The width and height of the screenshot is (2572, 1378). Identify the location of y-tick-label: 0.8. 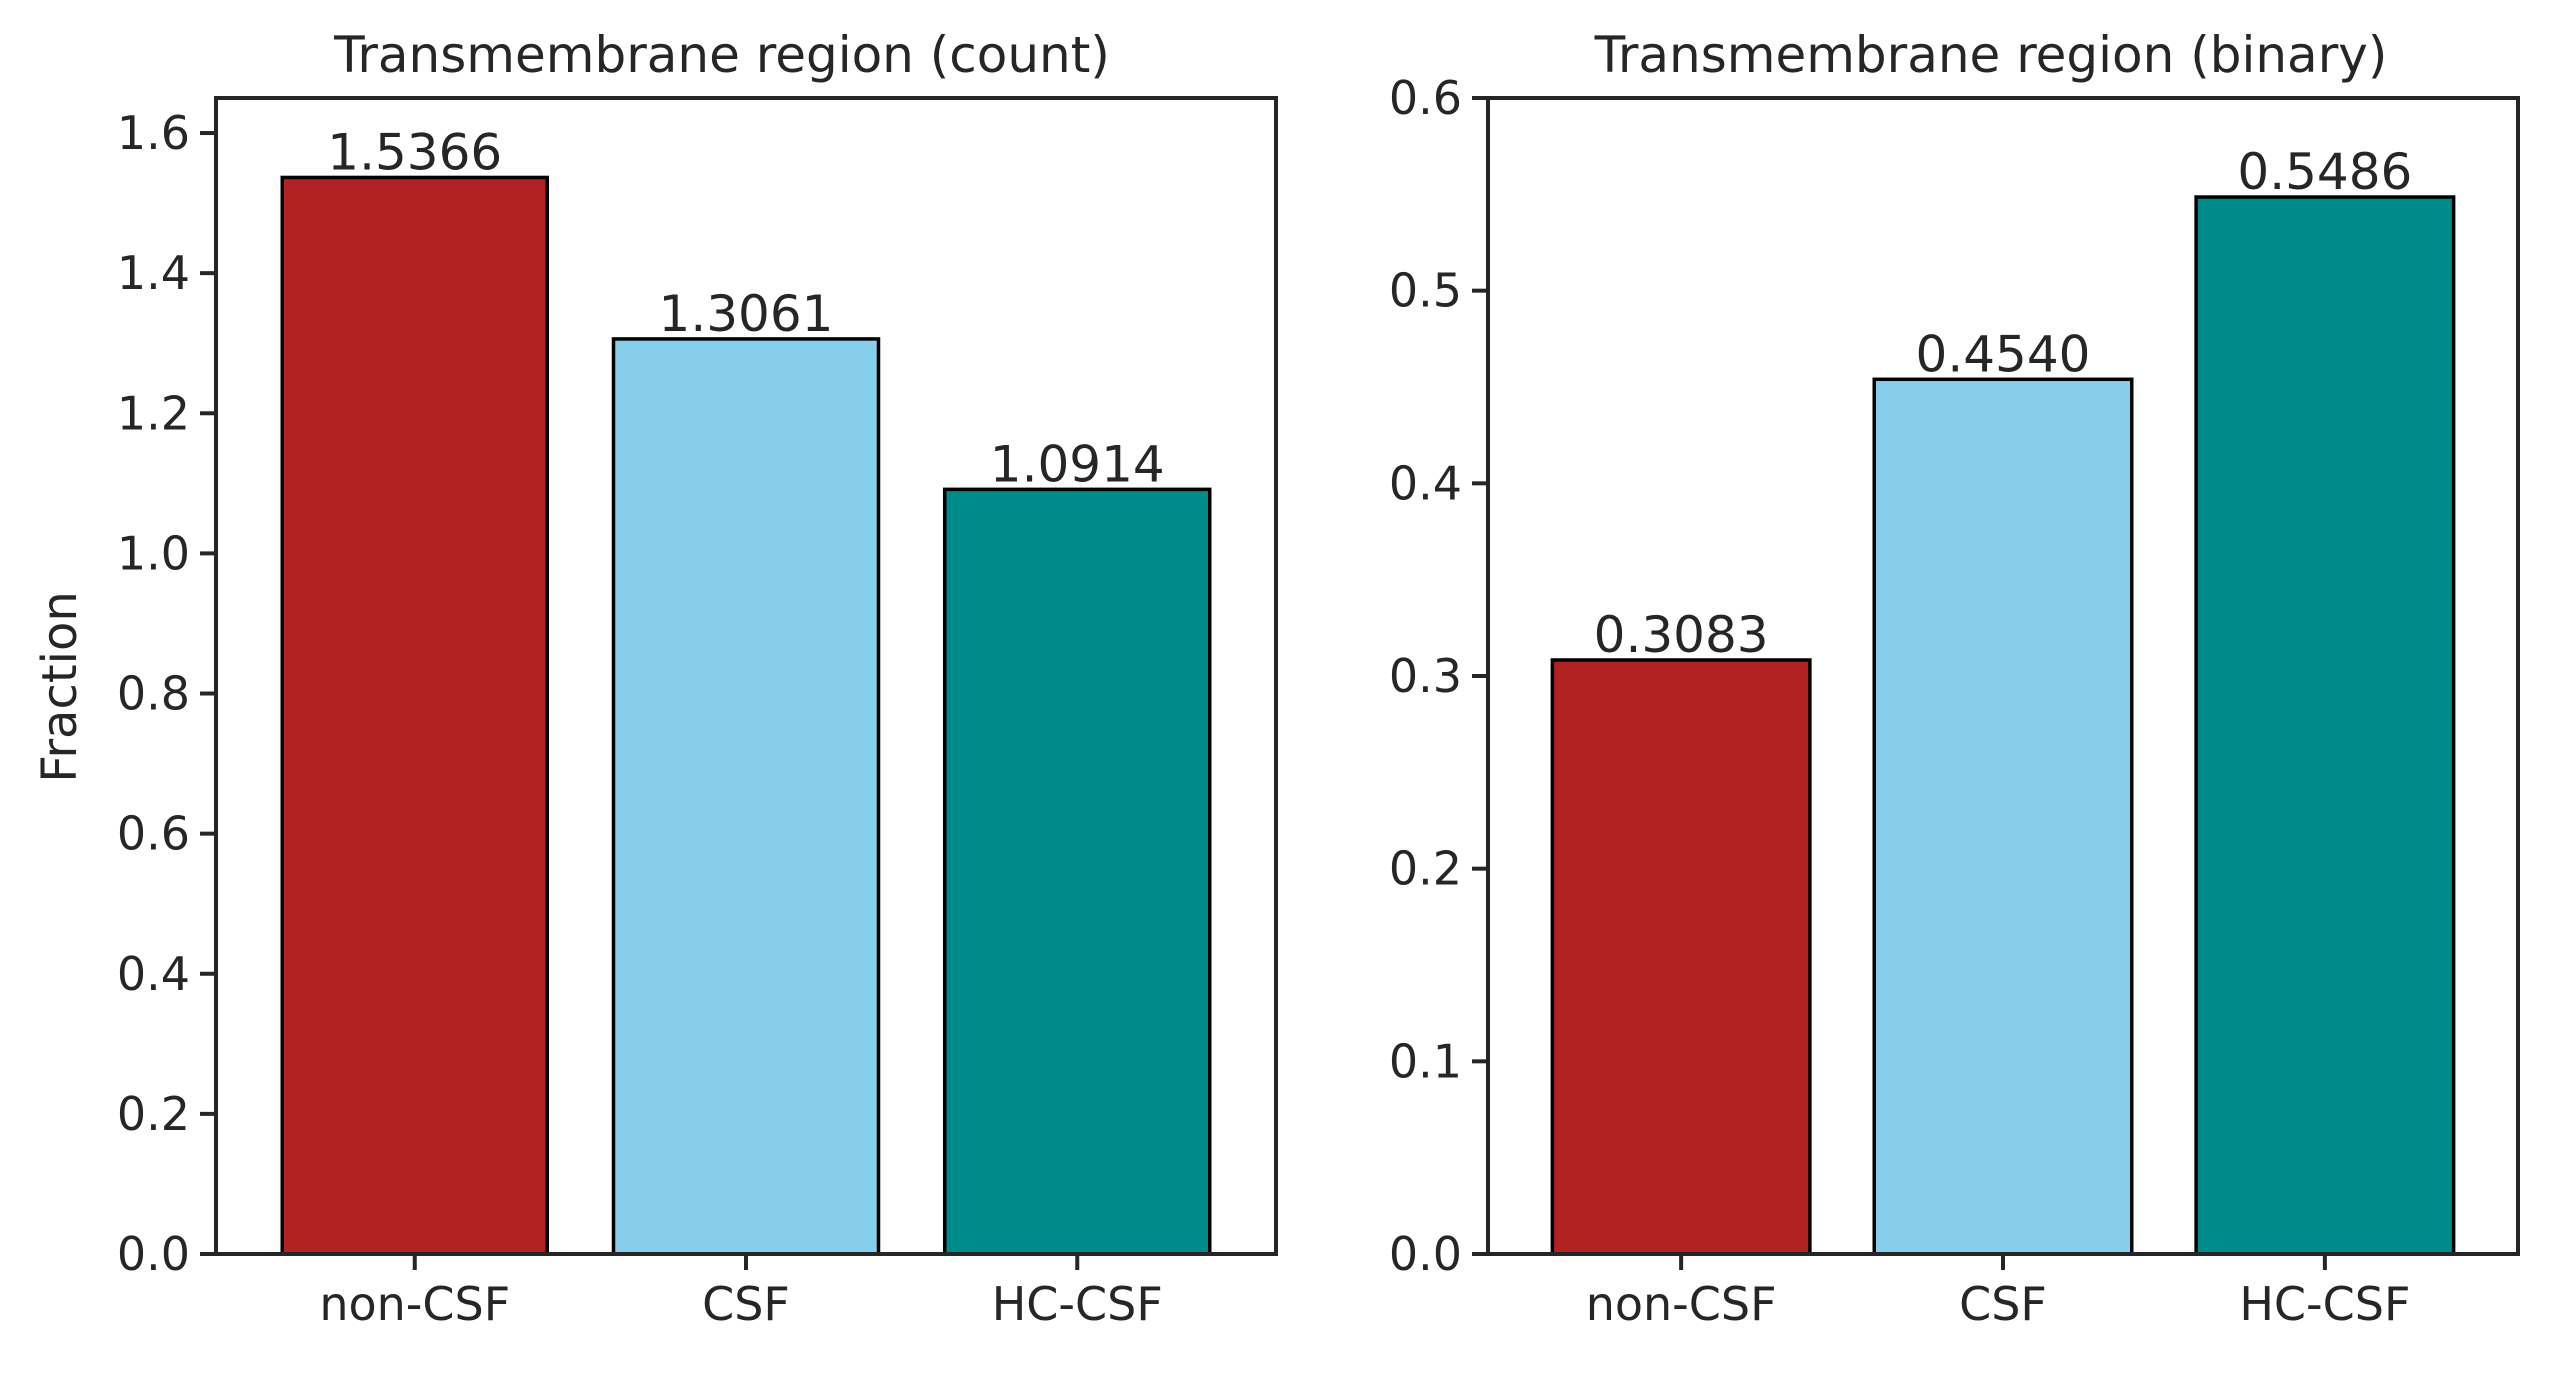
(153, 694).